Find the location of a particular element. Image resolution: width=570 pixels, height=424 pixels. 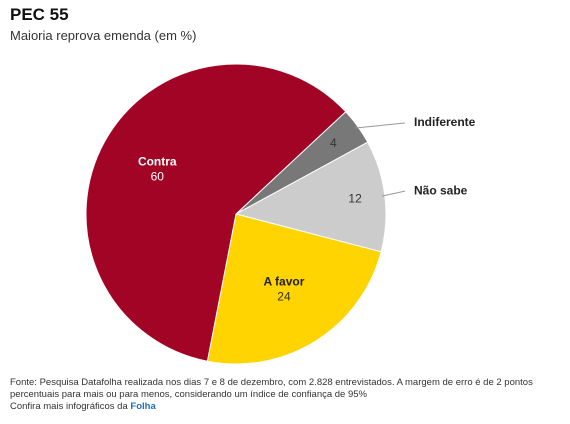

more-line: Confira mais infográficos da Folha is located at coordinates (287, 407).